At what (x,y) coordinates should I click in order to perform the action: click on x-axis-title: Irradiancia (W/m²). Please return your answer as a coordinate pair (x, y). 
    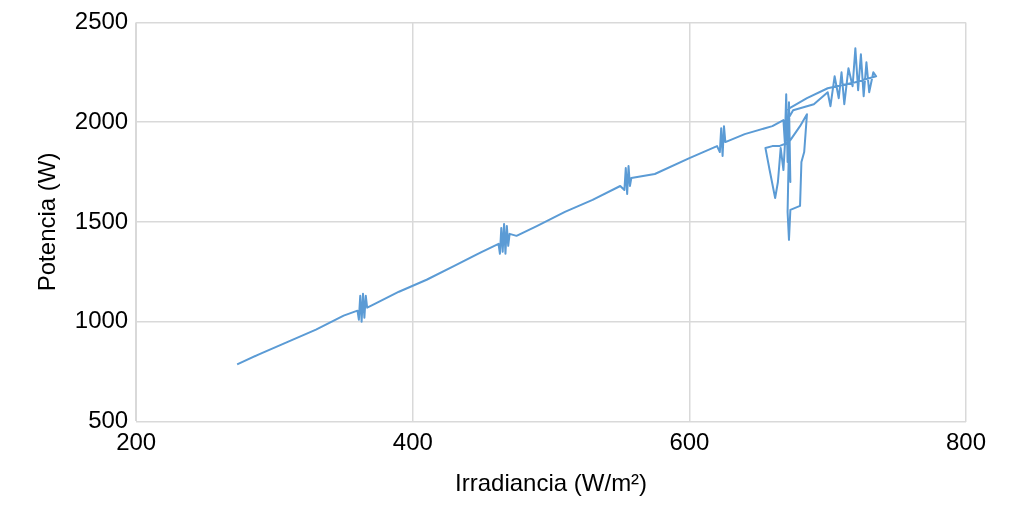
    Looking at the image, I should click on (551, 483).